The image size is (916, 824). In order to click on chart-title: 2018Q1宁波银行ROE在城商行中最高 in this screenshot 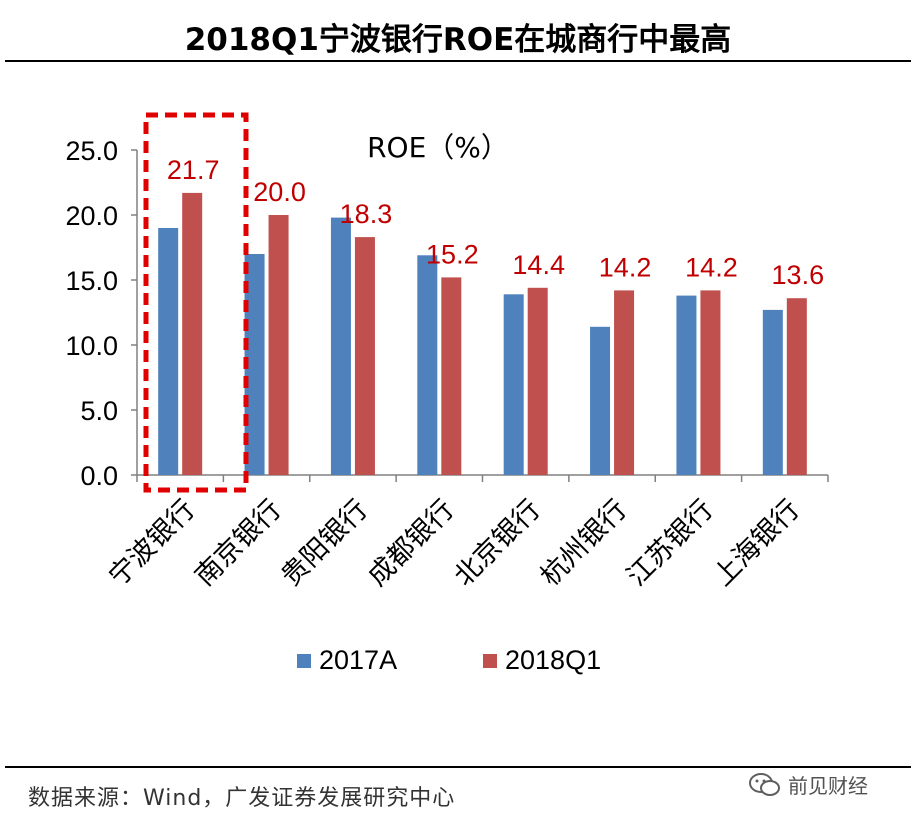, I will do `click(458, 40)`.